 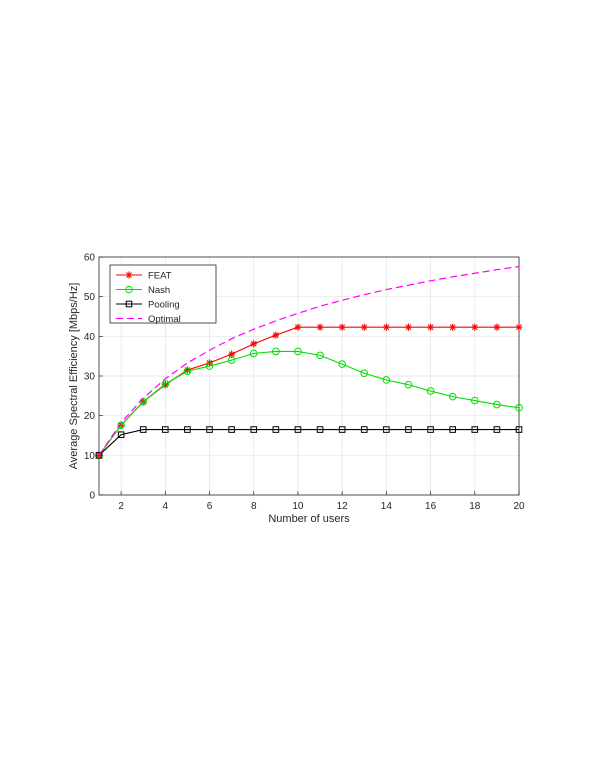 I want to click on x-tick-label: 16, so click(x=431, y=506).